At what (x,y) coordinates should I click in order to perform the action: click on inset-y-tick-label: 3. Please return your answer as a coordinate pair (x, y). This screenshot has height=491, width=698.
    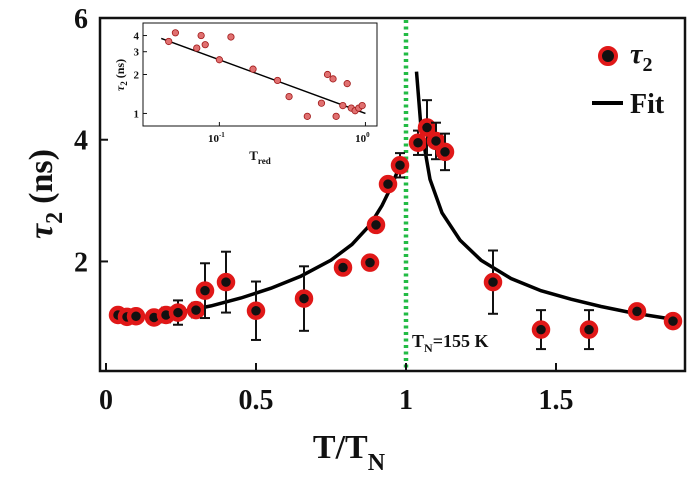
    Looking at the image, I should click on (137, 53).